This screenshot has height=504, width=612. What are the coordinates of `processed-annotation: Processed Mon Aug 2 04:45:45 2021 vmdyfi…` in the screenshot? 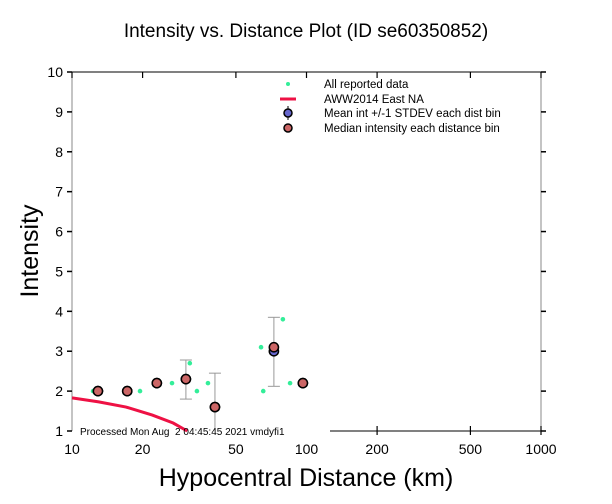 It's located at (182, 432).